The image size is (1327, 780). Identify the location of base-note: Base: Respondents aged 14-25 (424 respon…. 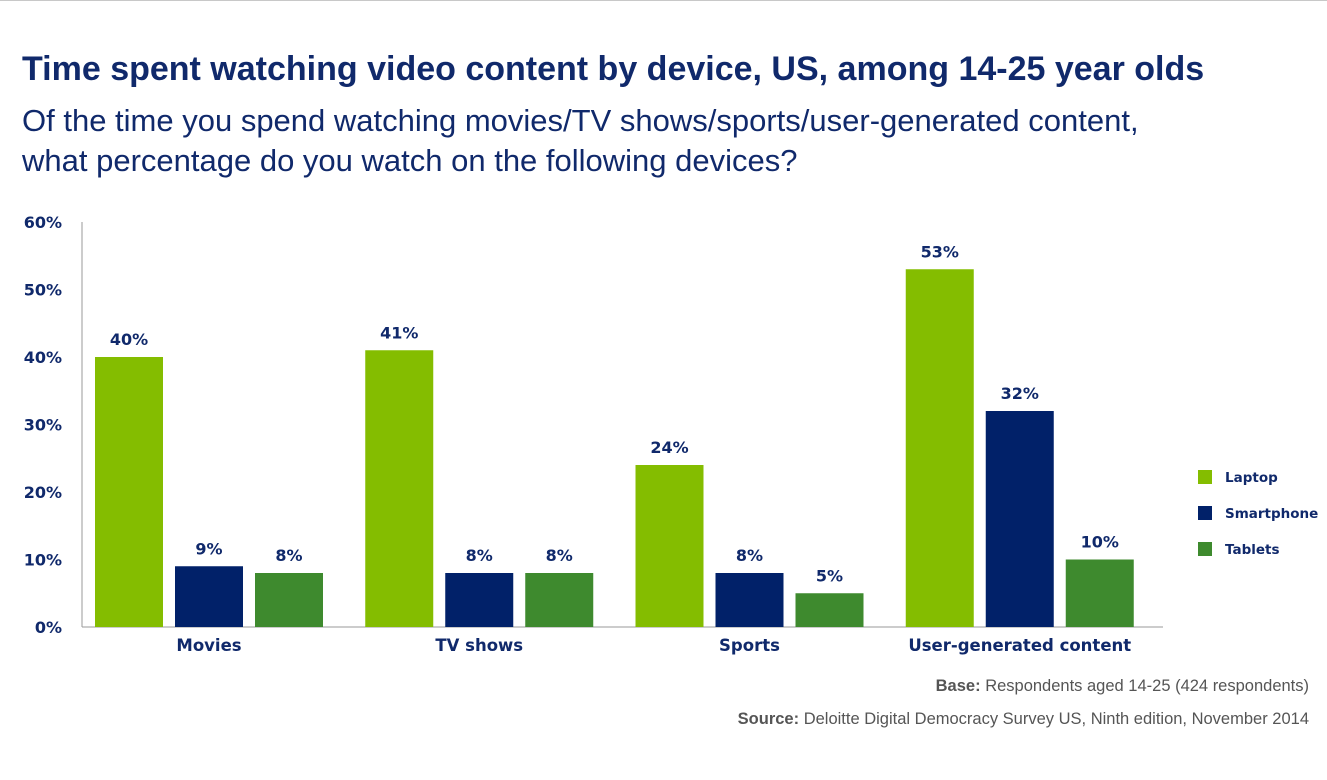
(1122, 686).